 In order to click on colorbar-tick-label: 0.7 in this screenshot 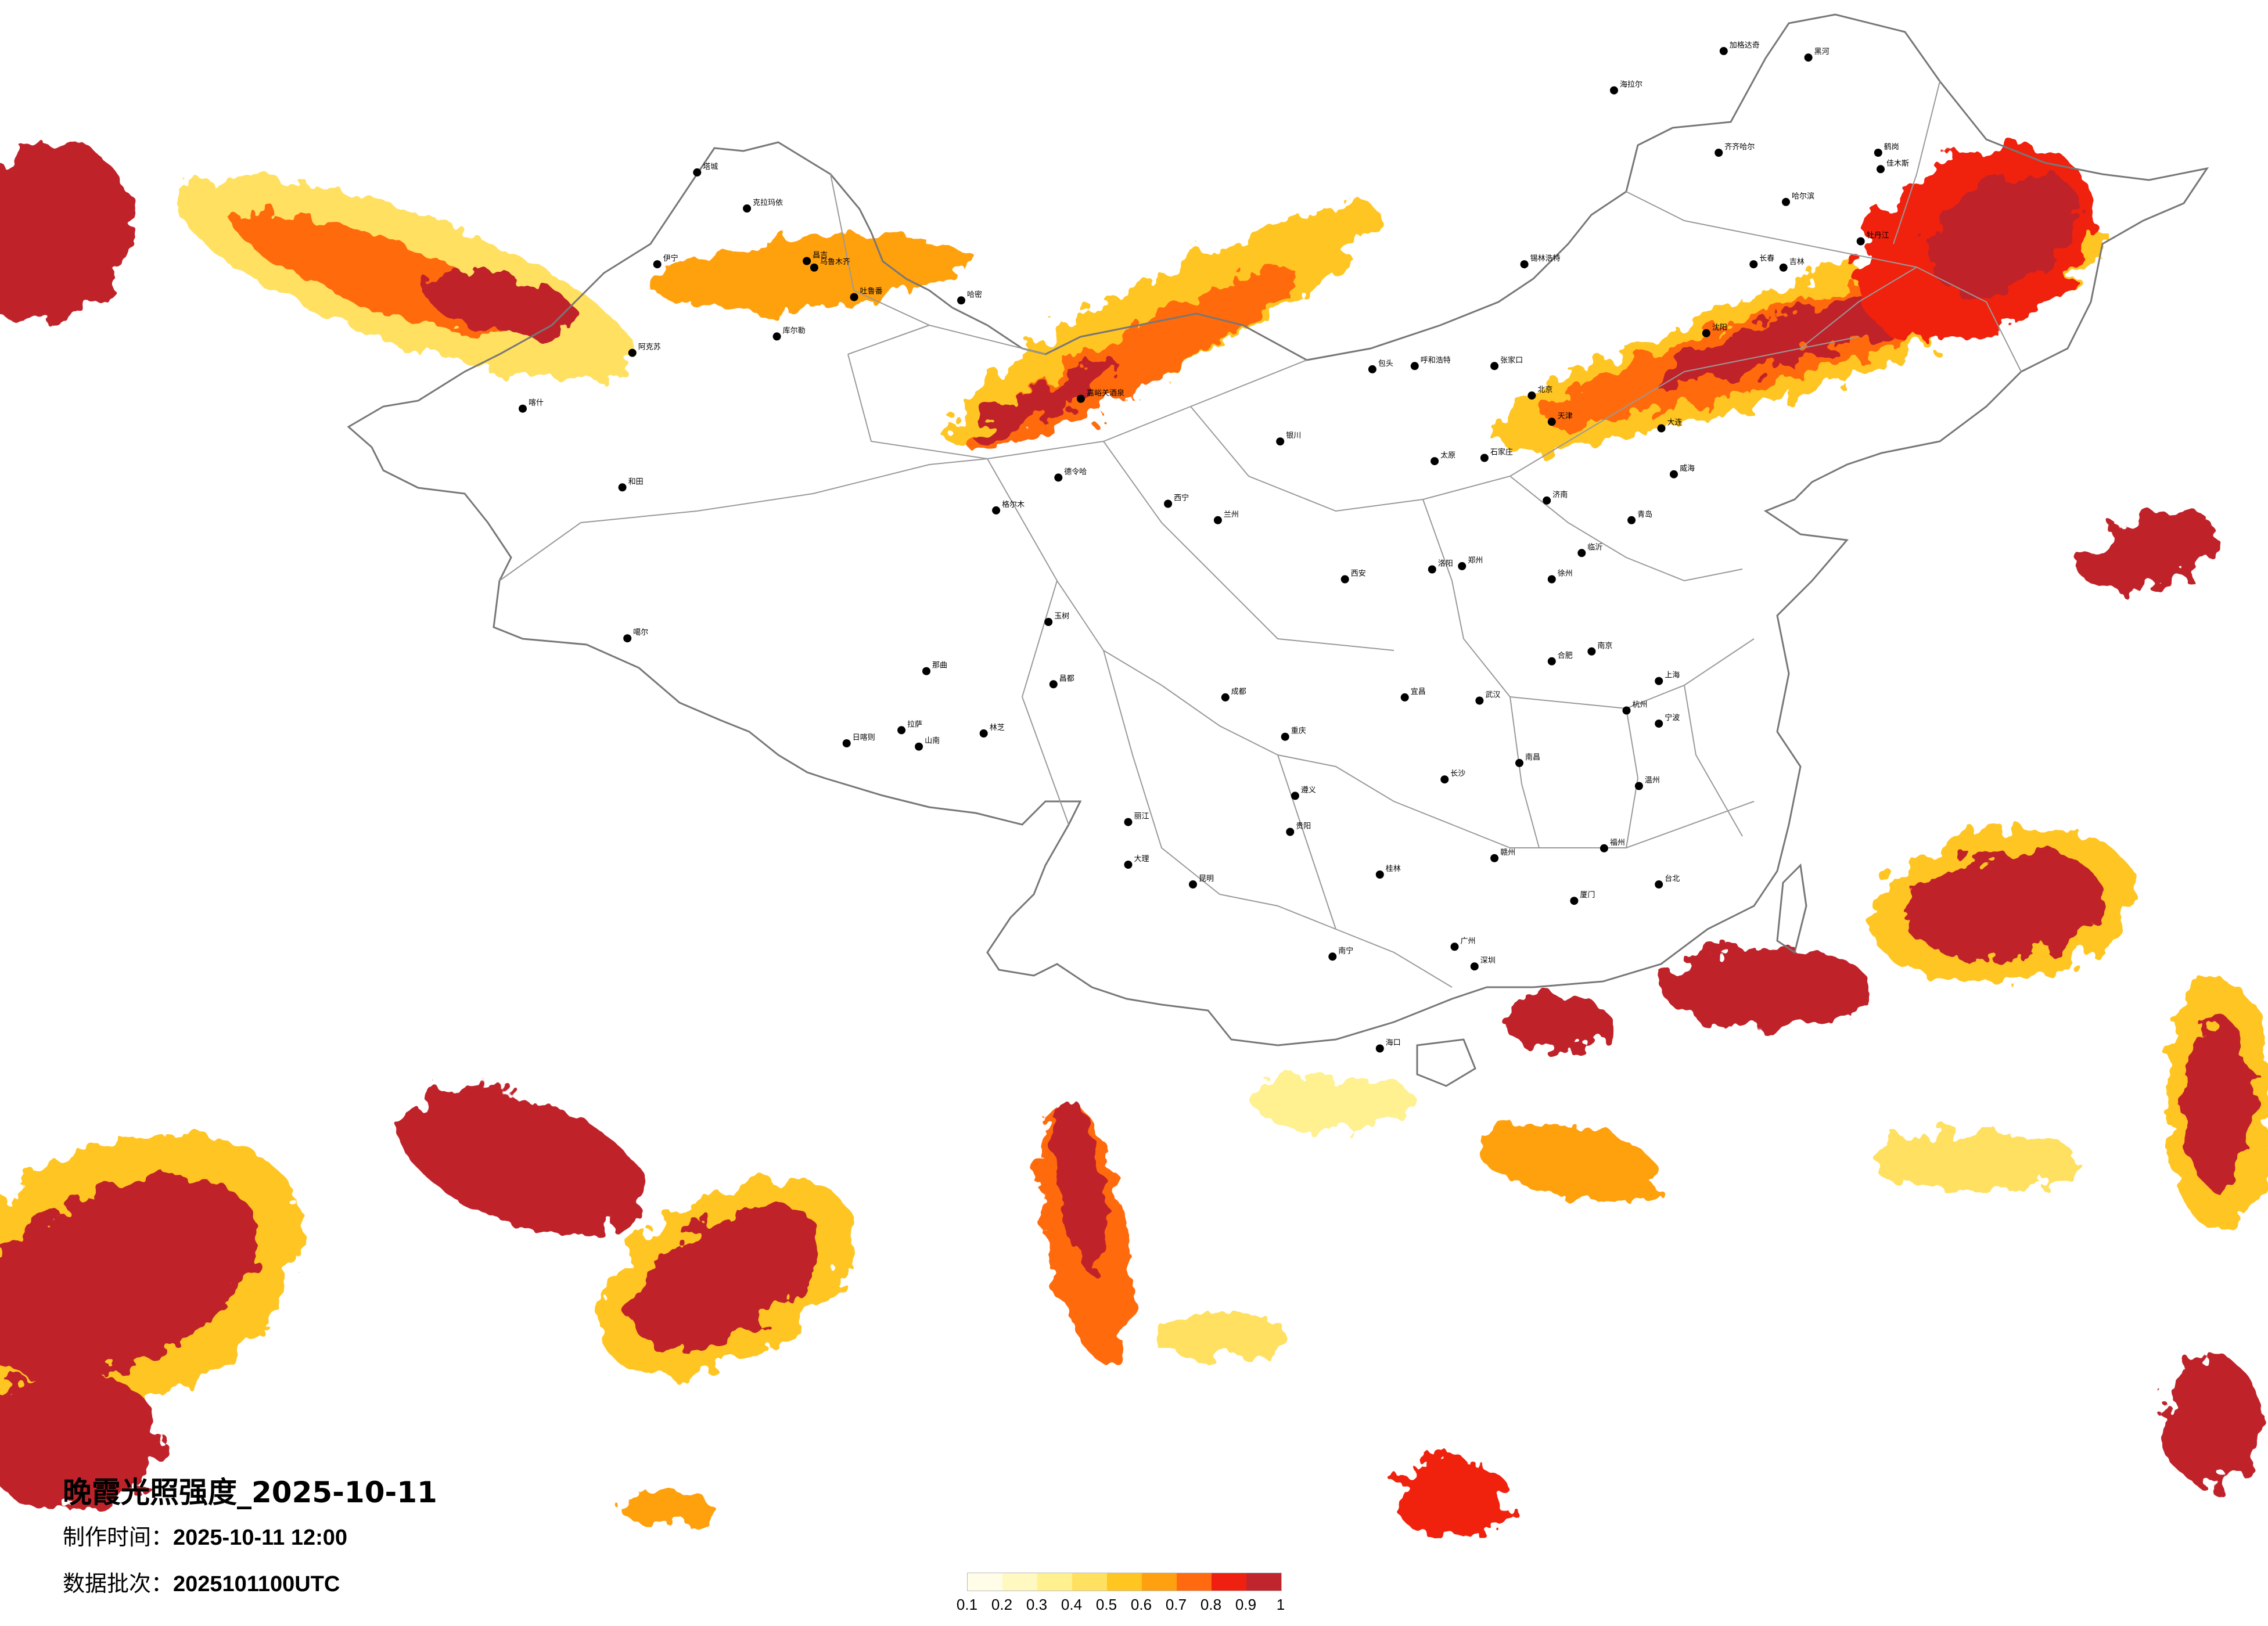, I will do `click(1176, 1604)`.